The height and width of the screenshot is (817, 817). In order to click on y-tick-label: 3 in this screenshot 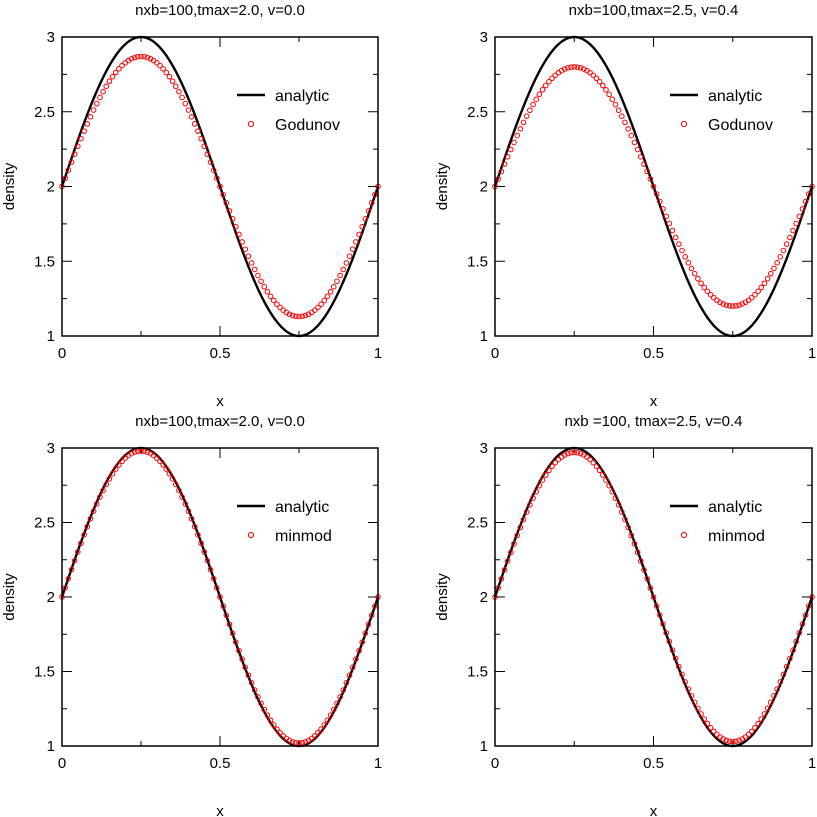, I will do `click(484, 448)`.